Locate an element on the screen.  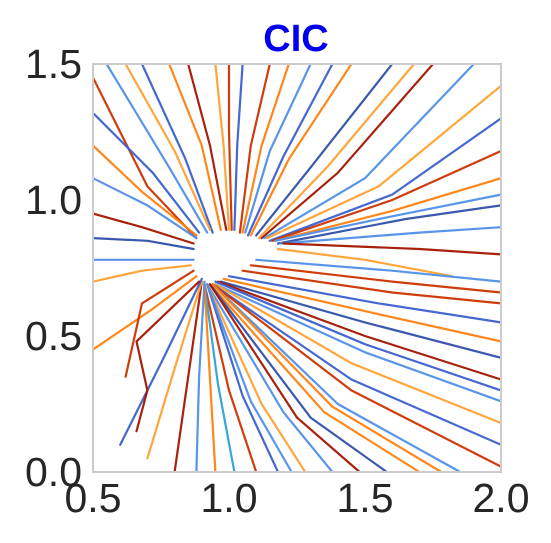
x-tick-label: 1.5 is located at coordinates (365, 498).